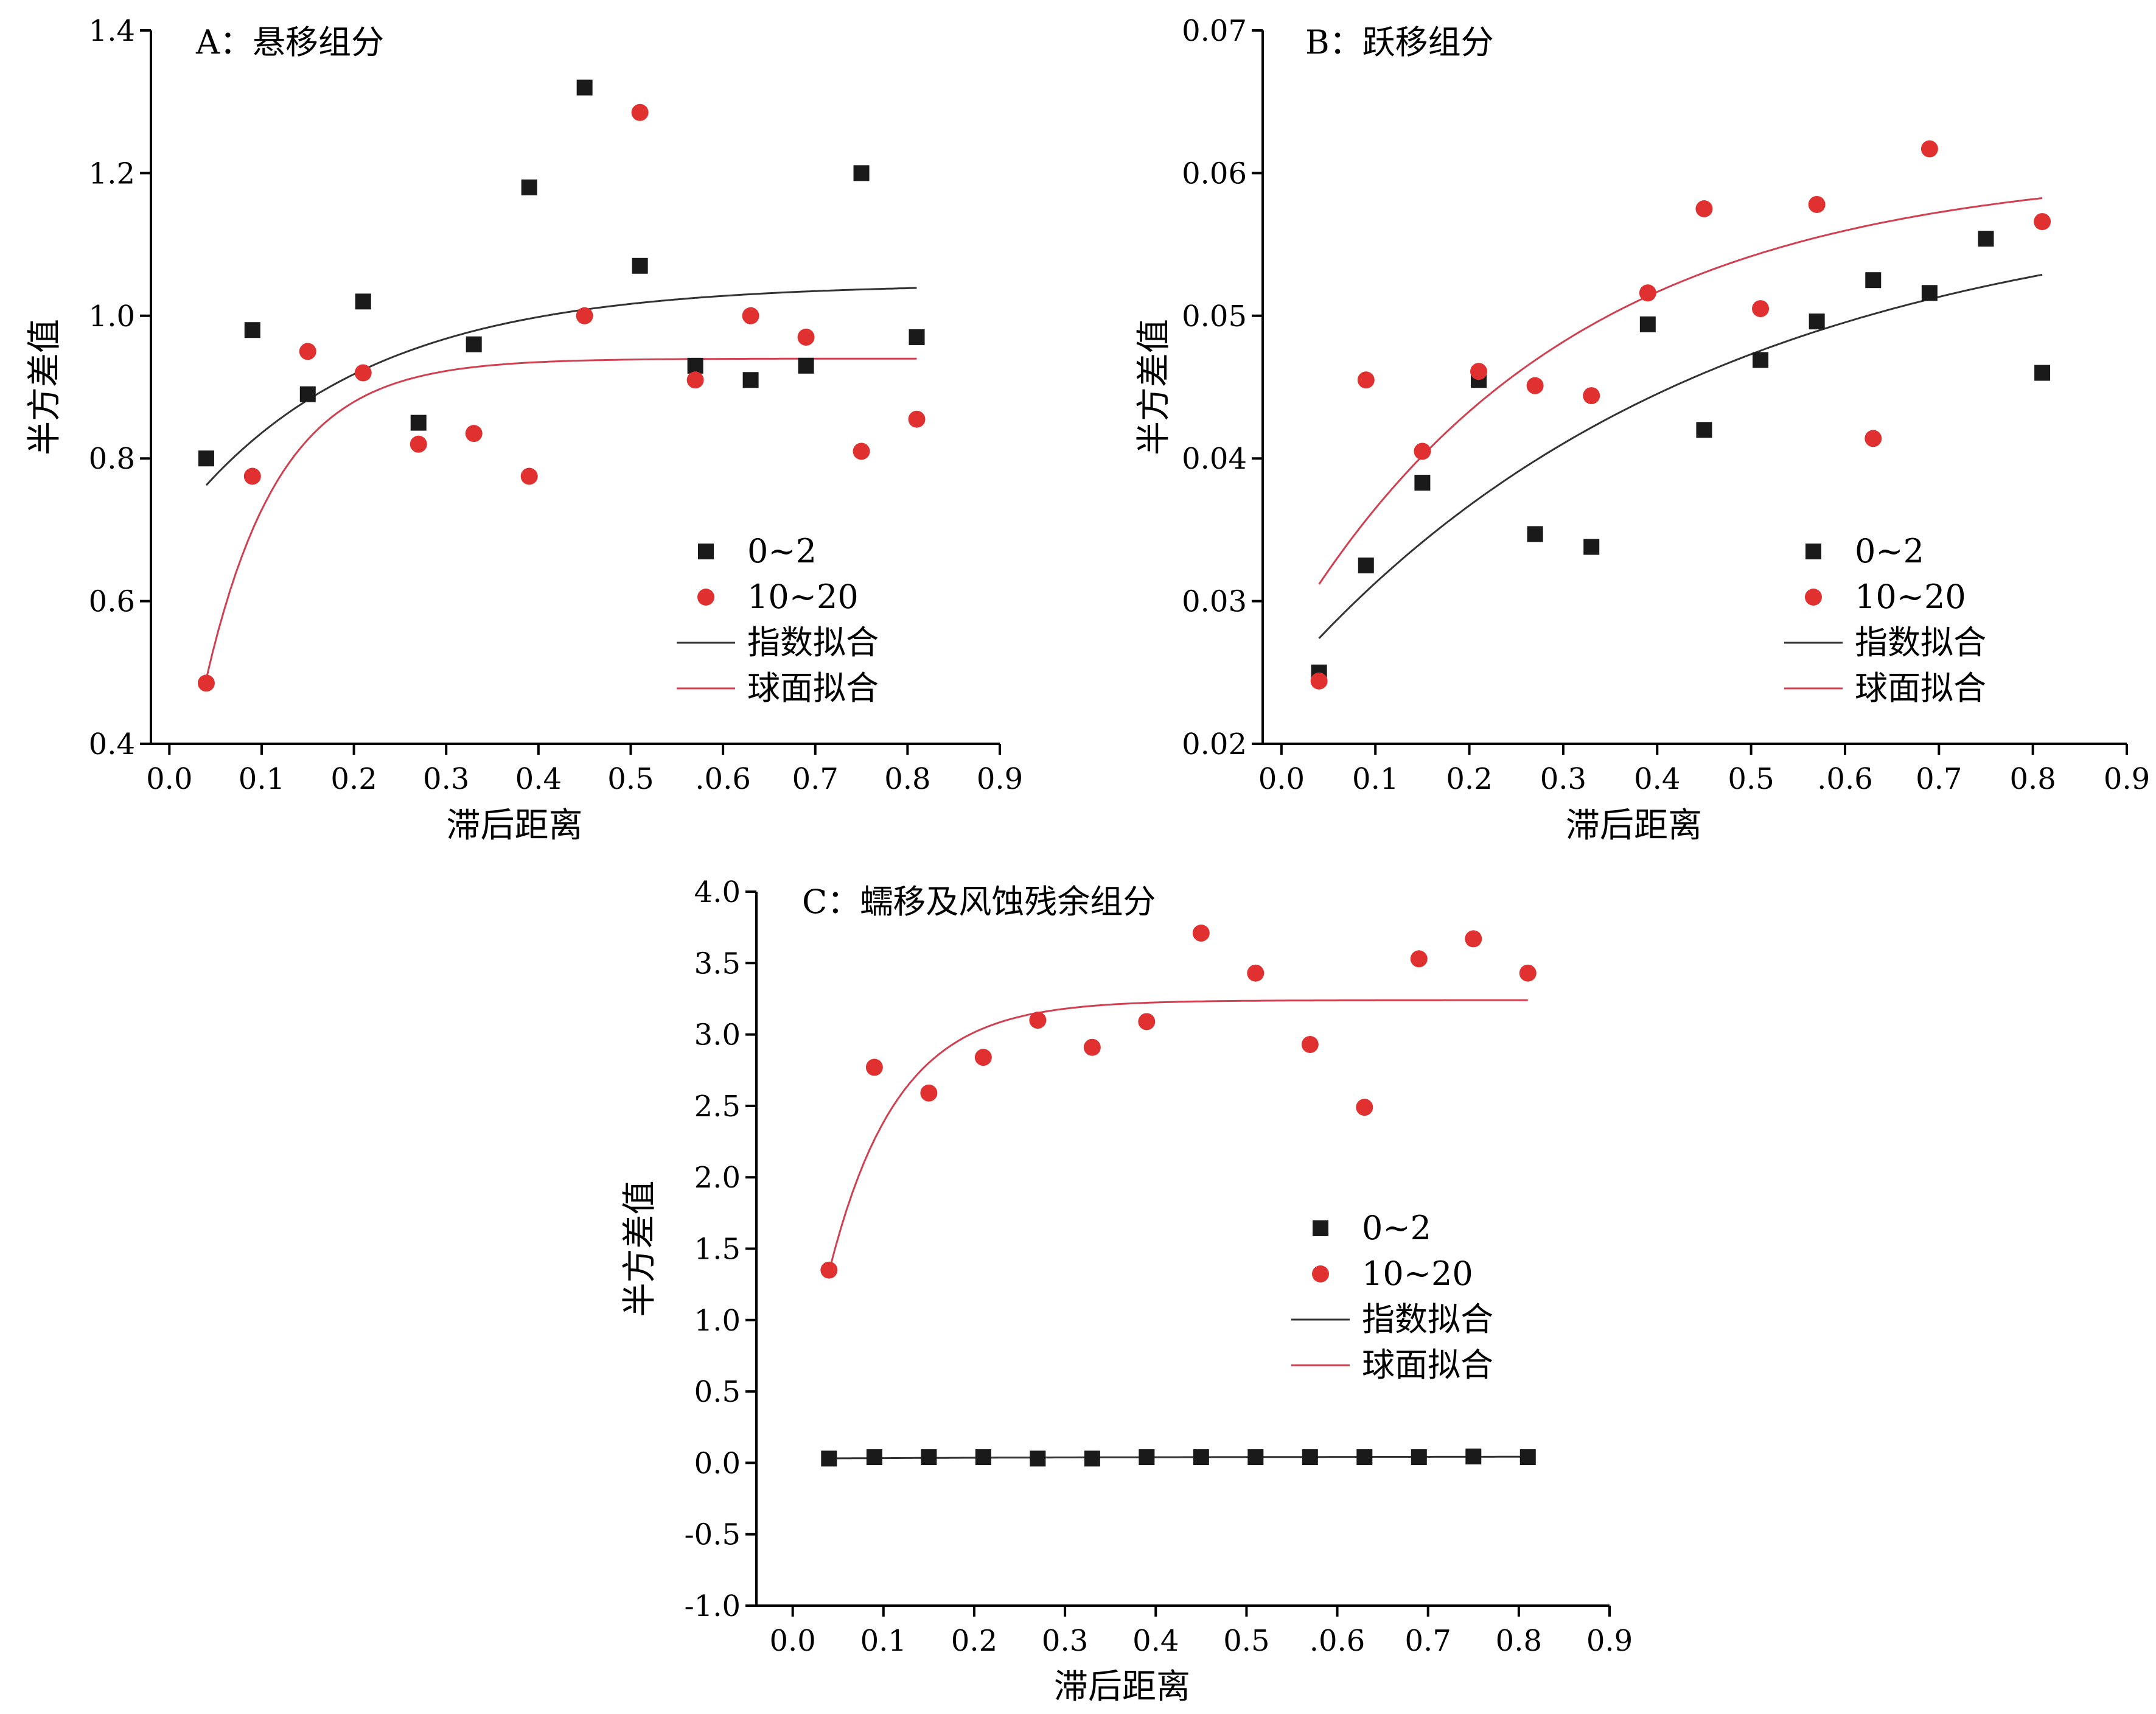 The image size is (2156, 1714). Describe the element at coordinates (717, 1321) in the screenshot. I see `y-tick-label: 1.0` at that location.